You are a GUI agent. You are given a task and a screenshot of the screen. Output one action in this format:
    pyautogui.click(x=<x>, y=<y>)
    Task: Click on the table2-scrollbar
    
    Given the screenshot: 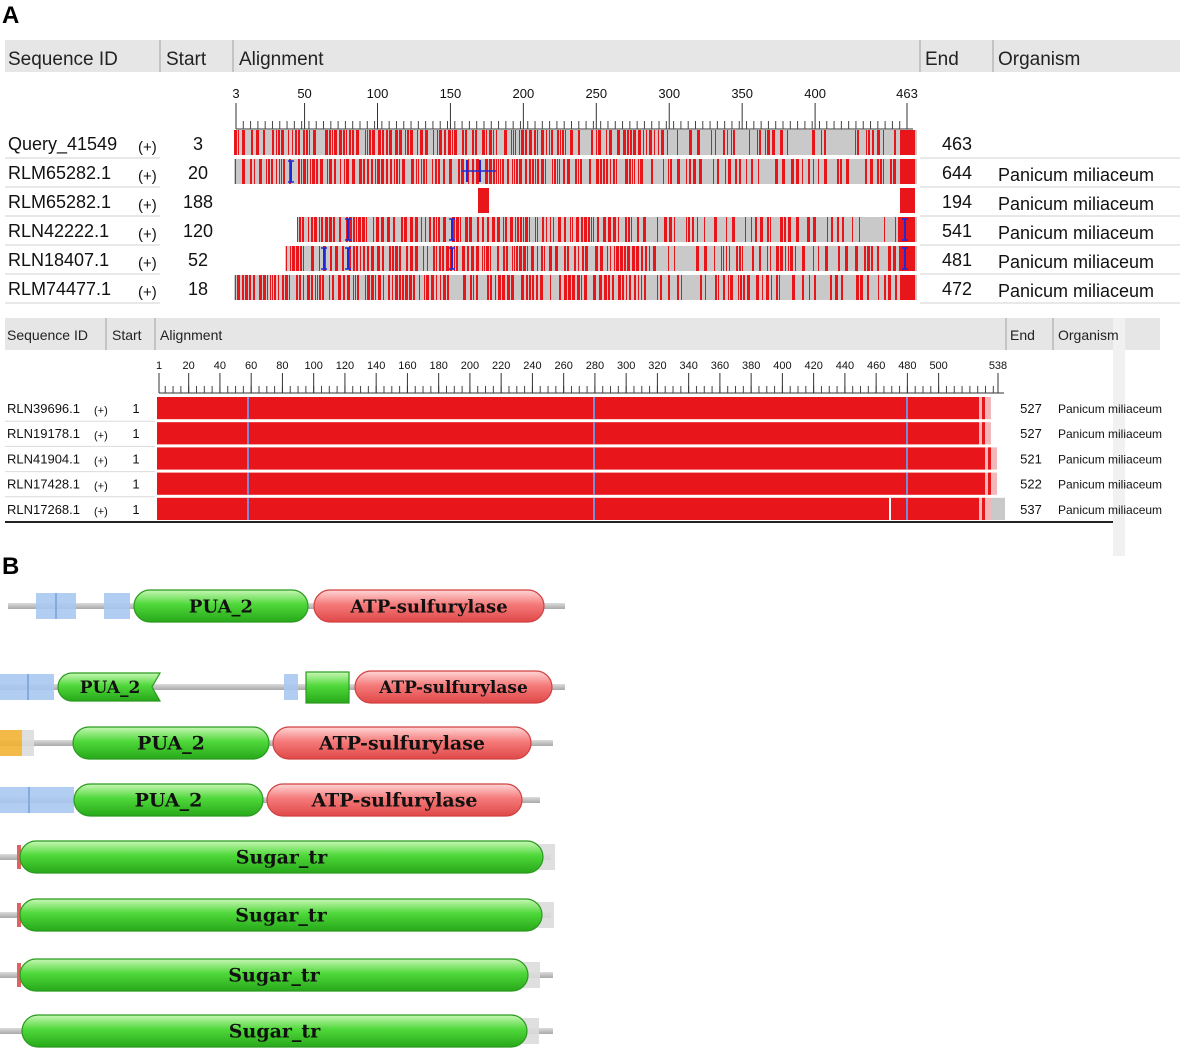 What is the action you would take?
    pyautogui.click(x=1119, y=437)
    